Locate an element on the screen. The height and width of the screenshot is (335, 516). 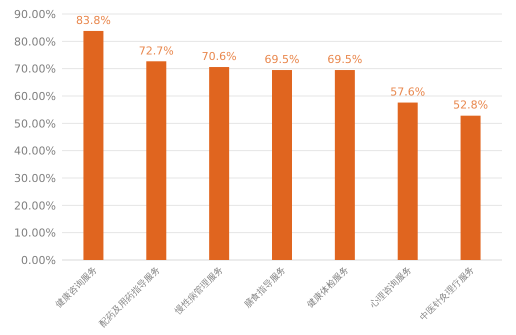
y-tick-label: 0.00% is located at coordinates (38, 260).